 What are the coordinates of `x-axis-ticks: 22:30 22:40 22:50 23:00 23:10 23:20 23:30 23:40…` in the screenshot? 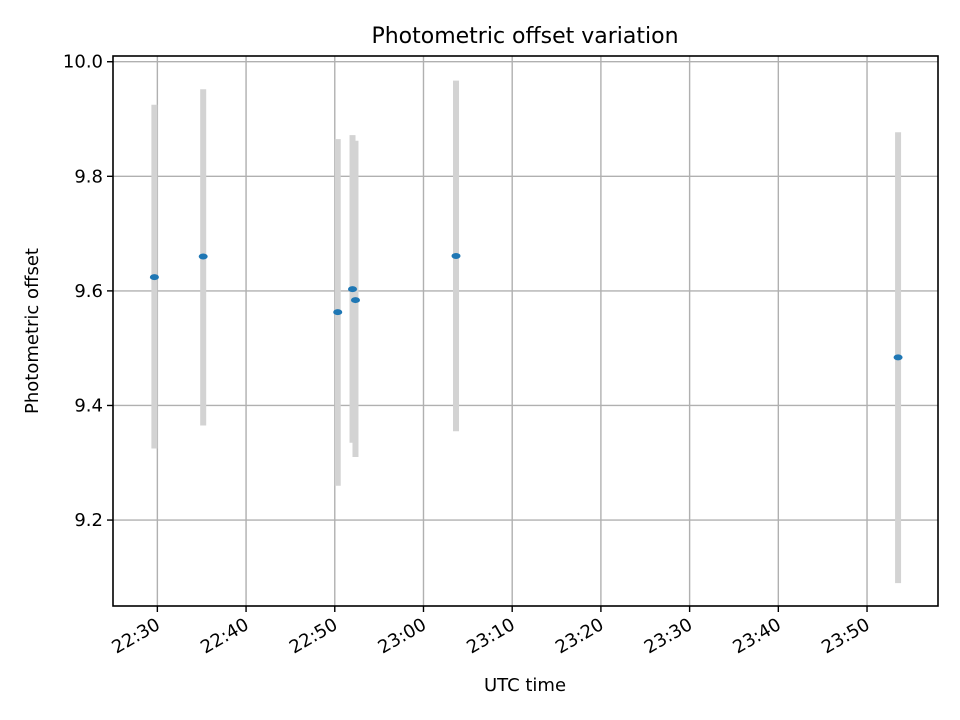 It's located at (491, 632).